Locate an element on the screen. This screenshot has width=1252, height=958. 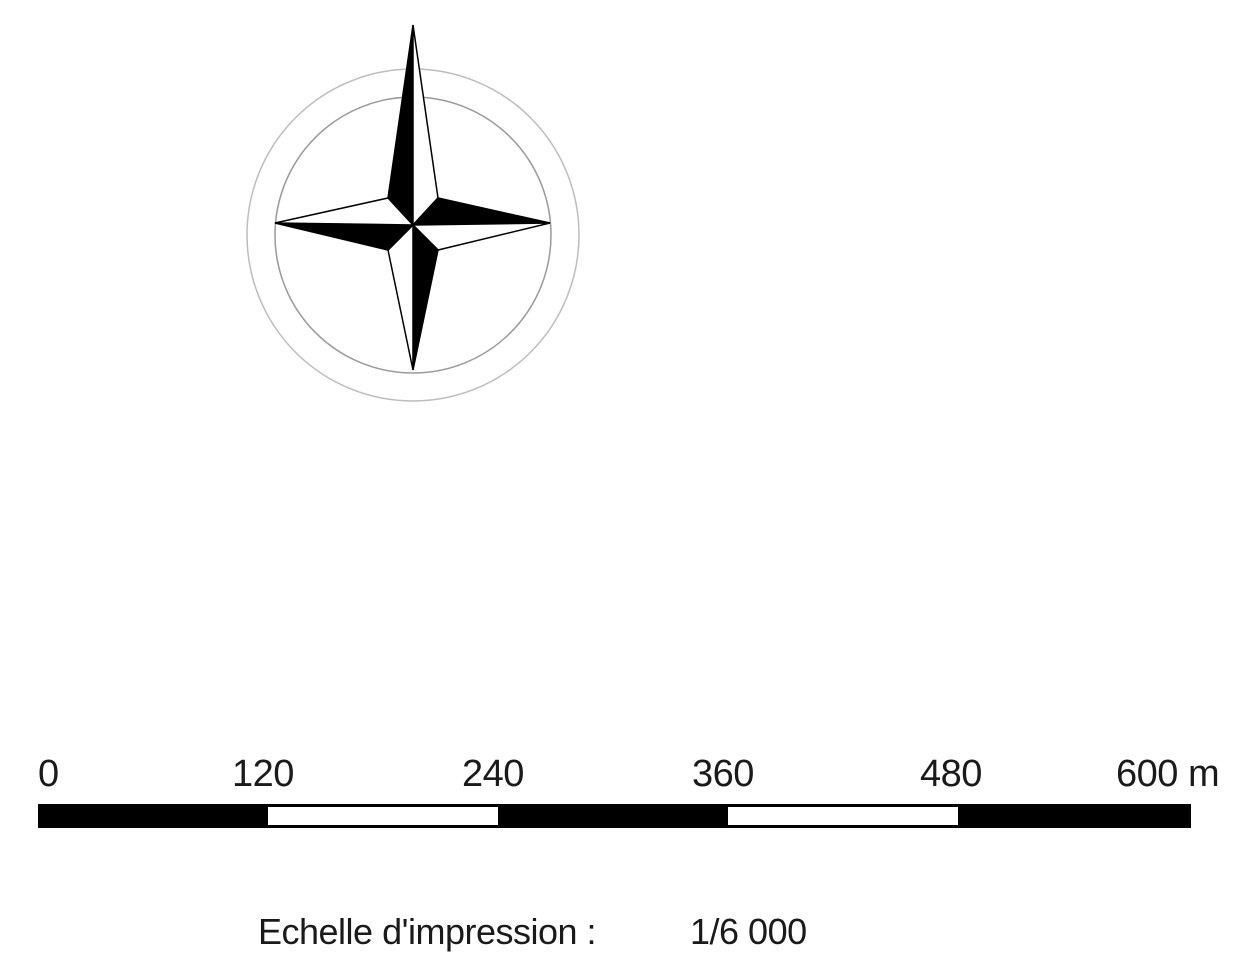
scale-label-480: 480 is located at coordinates (951, 774).